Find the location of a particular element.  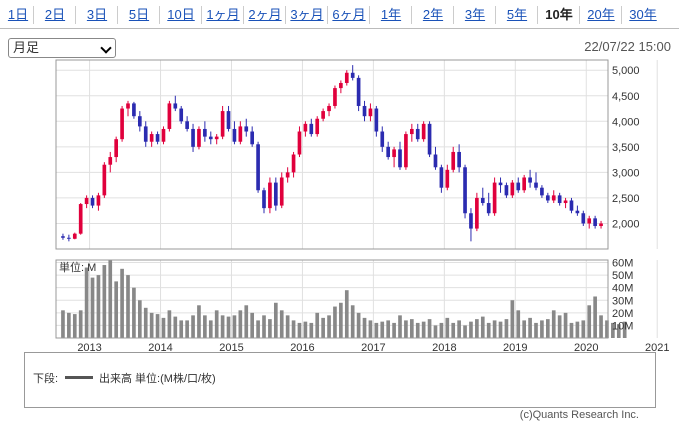

tab-15: 30年 is located at coordinates (643, 14).